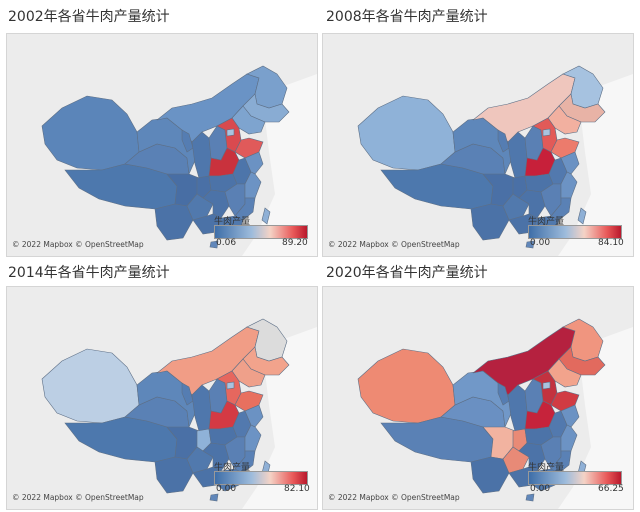  What do you see at coordinates (89, 273) in the screenshot?
I see `panel-title: 2014年各省牛肉产量统计` at bounding box center [89, 273].